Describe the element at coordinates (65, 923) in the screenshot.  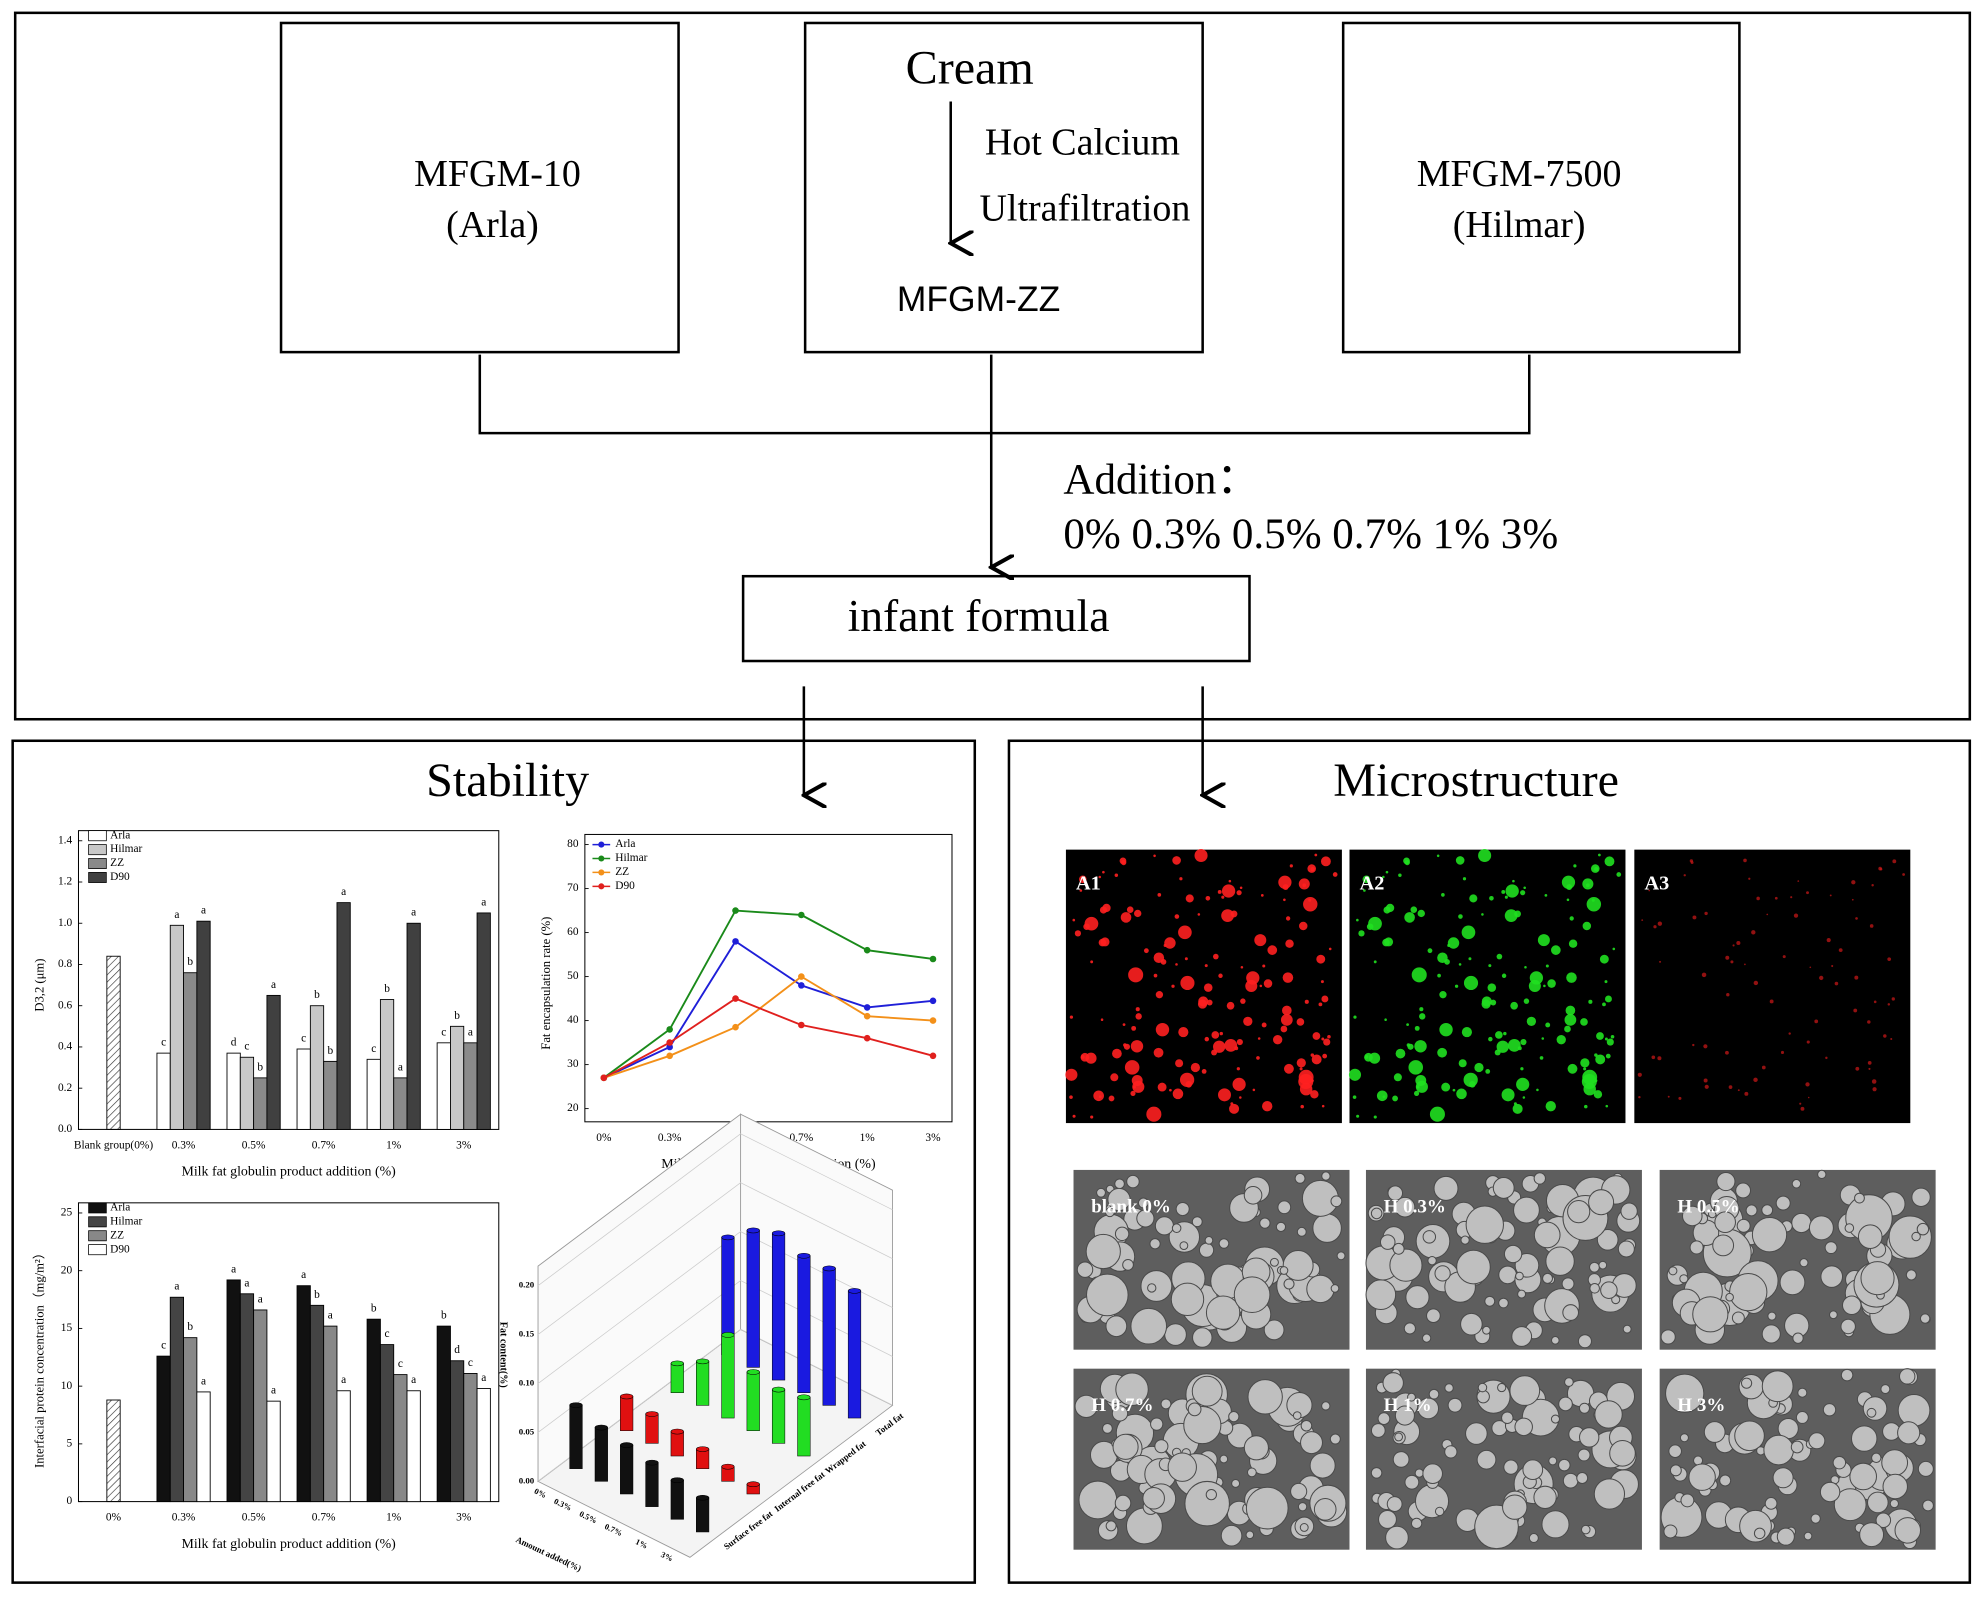
I see `y-tick-label: 1.0` at that location.